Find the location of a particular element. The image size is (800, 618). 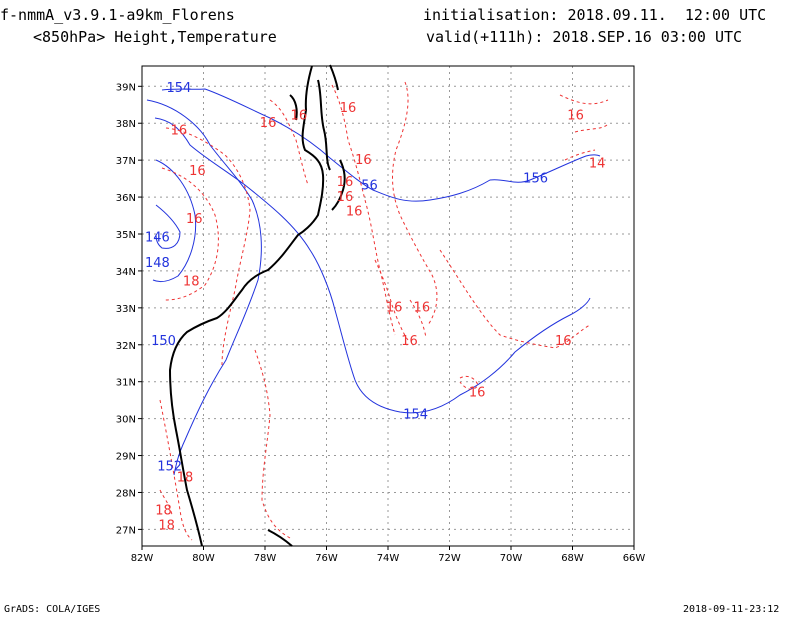

height-label: 56 is located at coordinates (369, 186).